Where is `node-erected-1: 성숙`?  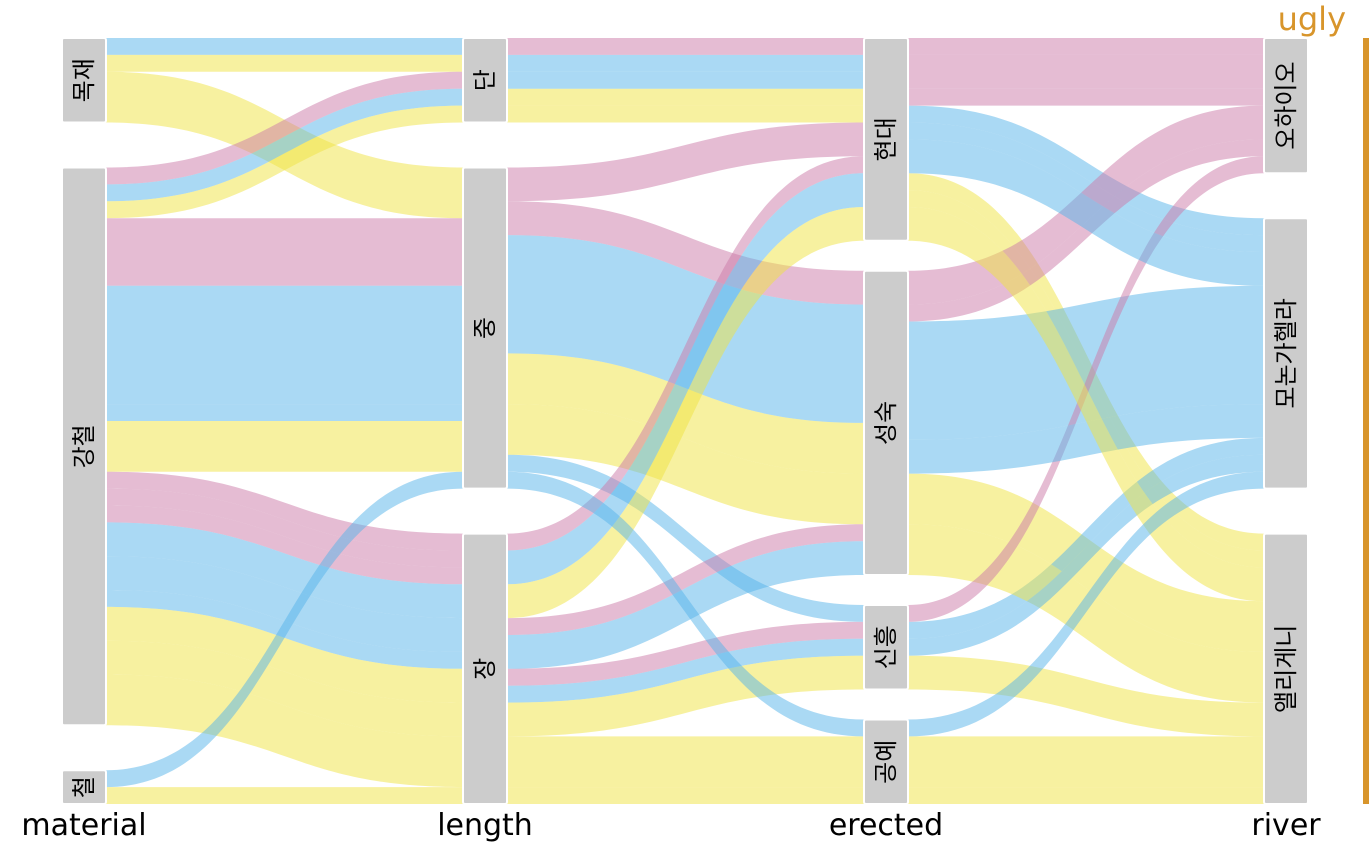
node-erected-1: 성숙 is located at coordinates (886, 422).